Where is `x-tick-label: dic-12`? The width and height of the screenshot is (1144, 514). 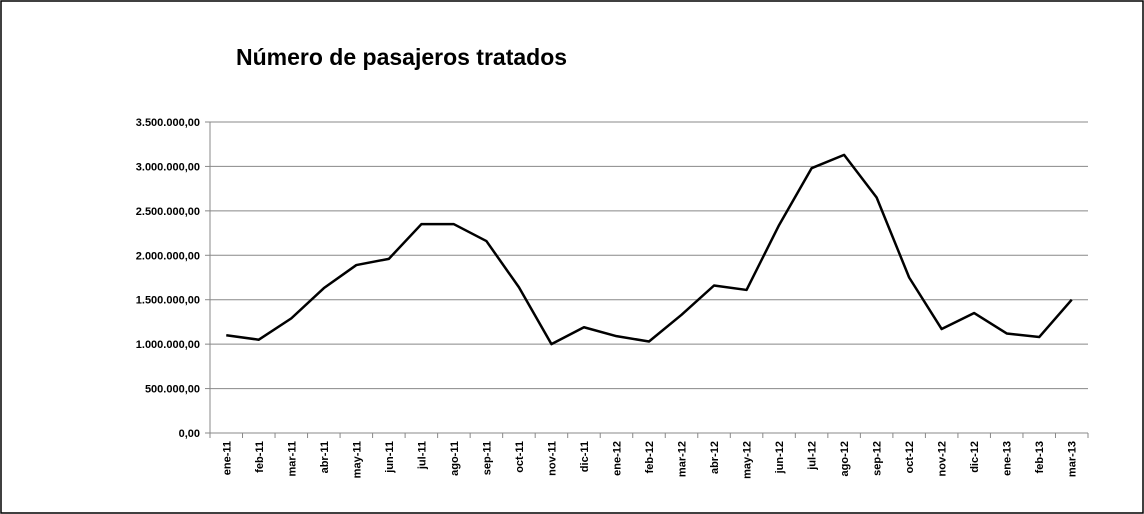 x-tick-label: dic-12 is located at coordinates (975, 457).